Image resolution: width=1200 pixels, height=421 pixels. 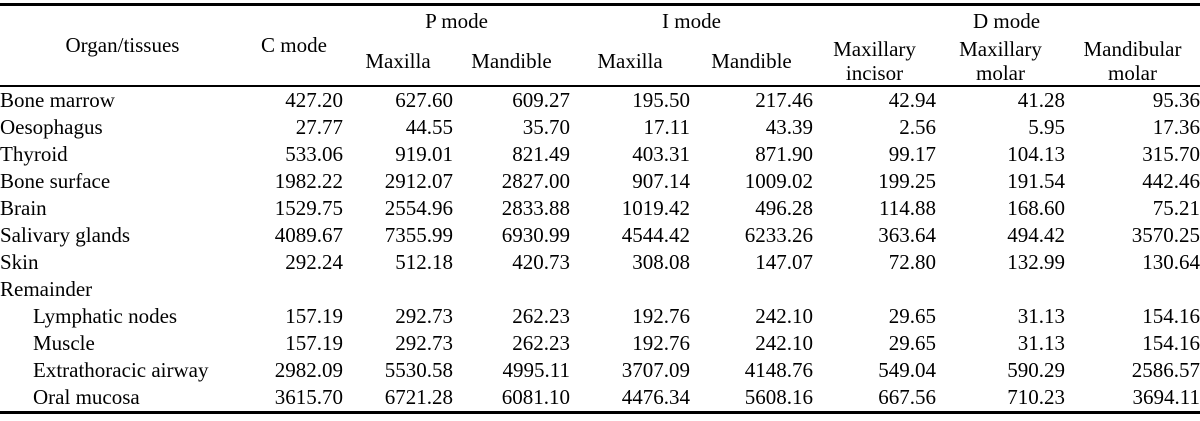 What do you see at coordinates (308, 397) in the screenshot?
I see `value-cell: 3615.70` at bounding box center [308, 397].